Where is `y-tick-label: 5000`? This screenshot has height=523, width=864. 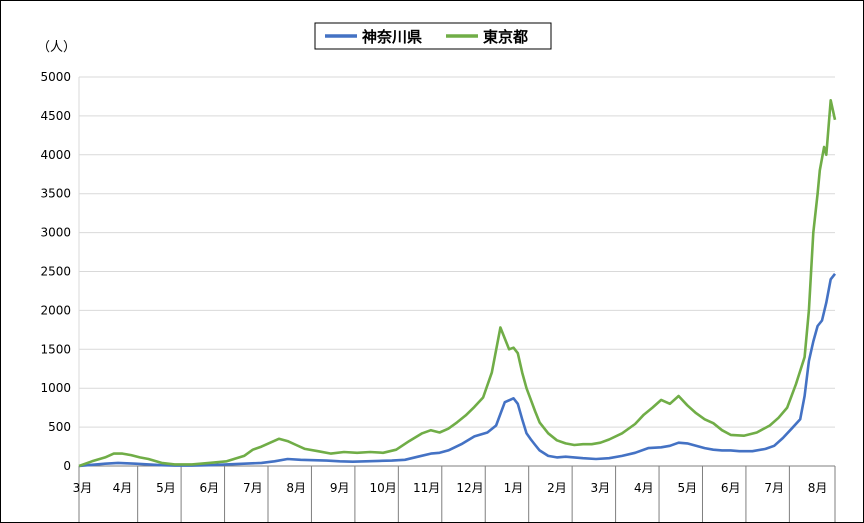 y-tick-label: 5000 is located at coordinates (55, 77).